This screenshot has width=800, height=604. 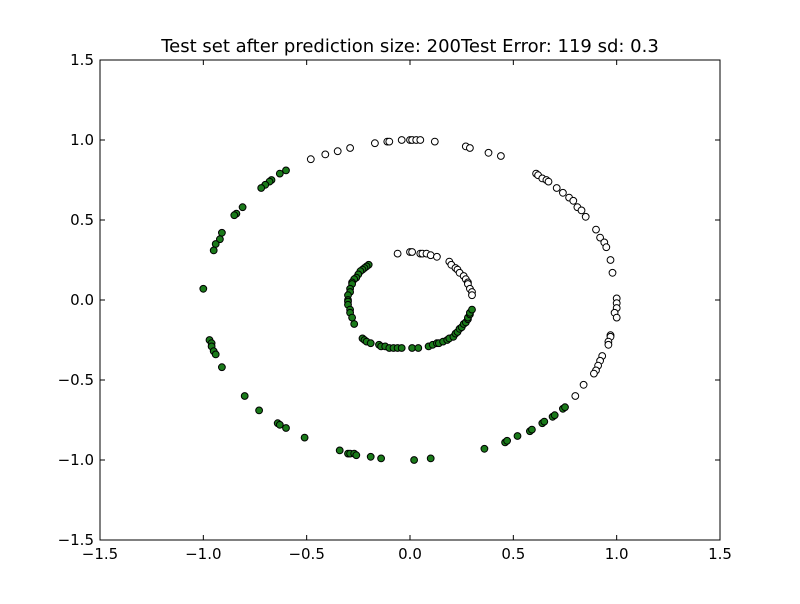 I want to click on y-tick-label: 0.0, so click(x=82, y=300).